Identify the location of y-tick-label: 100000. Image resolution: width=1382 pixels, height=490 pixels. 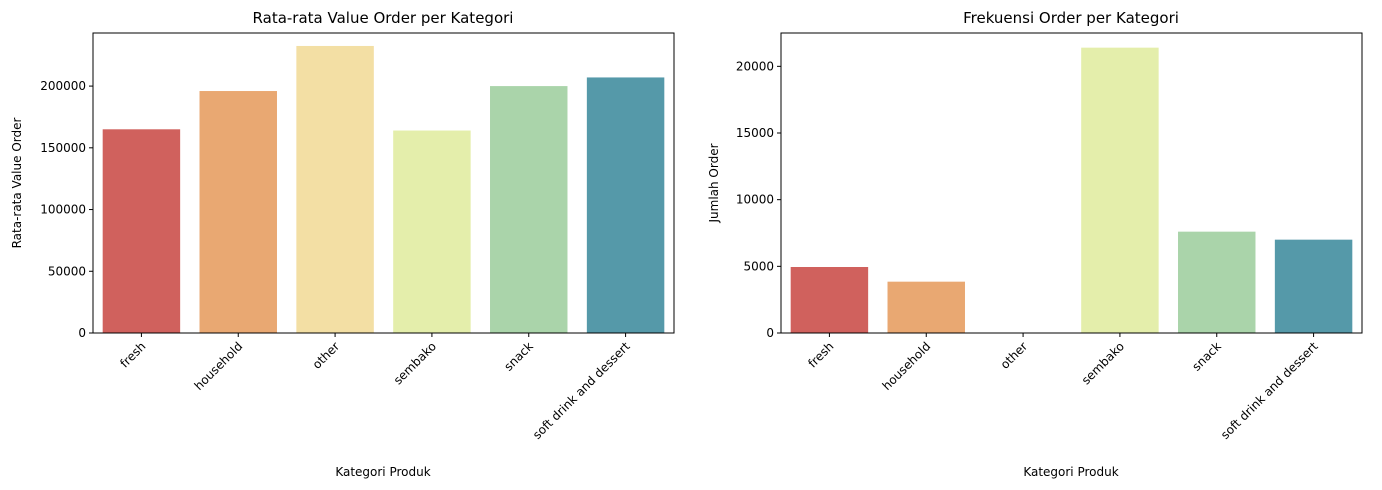
(63, 210).